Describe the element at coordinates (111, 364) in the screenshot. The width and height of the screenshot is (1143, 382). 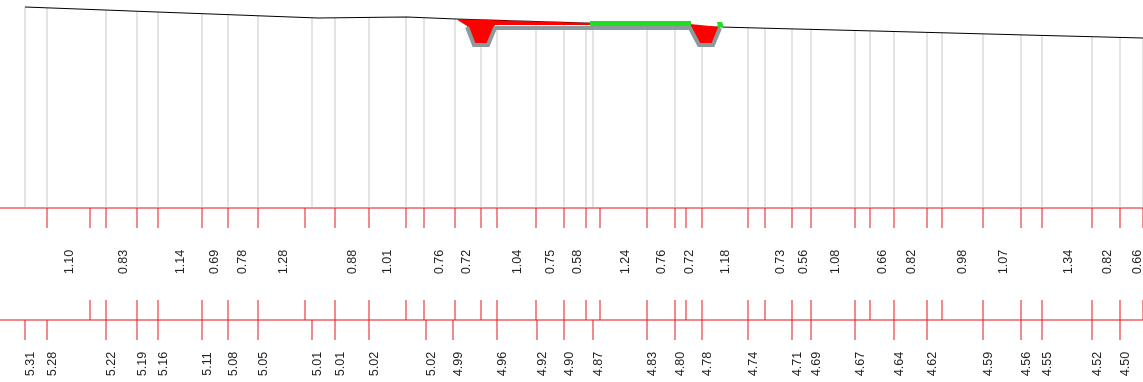
I see `elevation-label: 5.22` at that location.